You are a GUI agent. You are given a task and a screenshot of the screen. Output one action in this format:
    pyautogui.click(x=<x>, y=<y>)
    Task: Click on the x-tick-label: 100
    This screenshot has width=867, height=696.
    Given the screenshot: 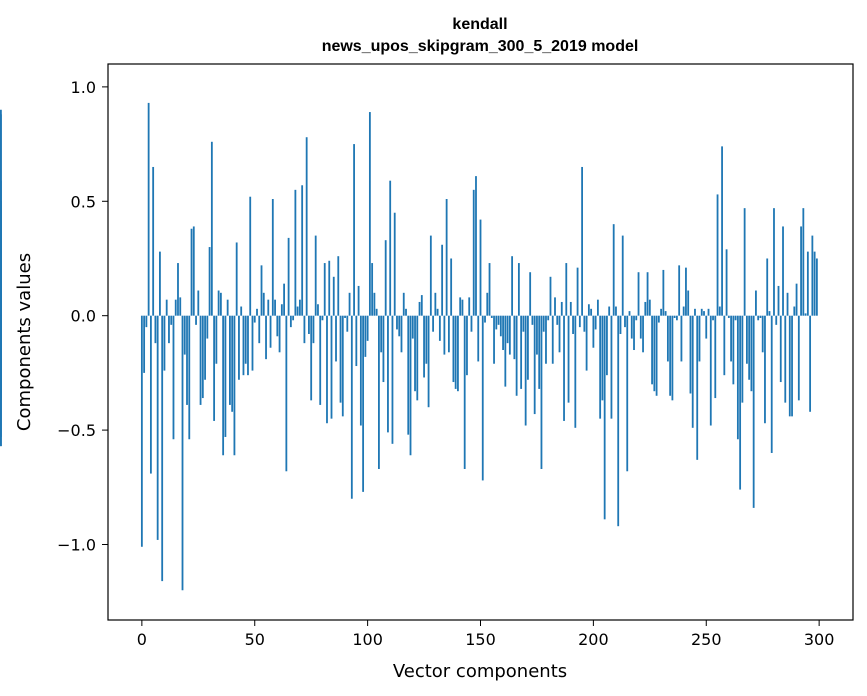 What is the action you would take?
    pyautogui.click(x=367, y=639)
    